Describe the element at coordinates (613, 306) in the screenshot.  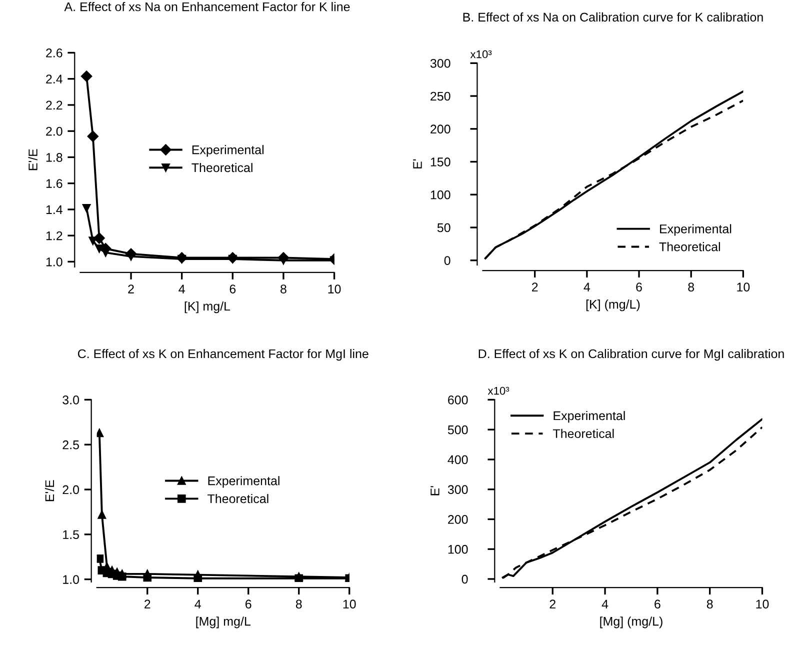
I see `x-axis-title: [K] (mg/L)` at that location.